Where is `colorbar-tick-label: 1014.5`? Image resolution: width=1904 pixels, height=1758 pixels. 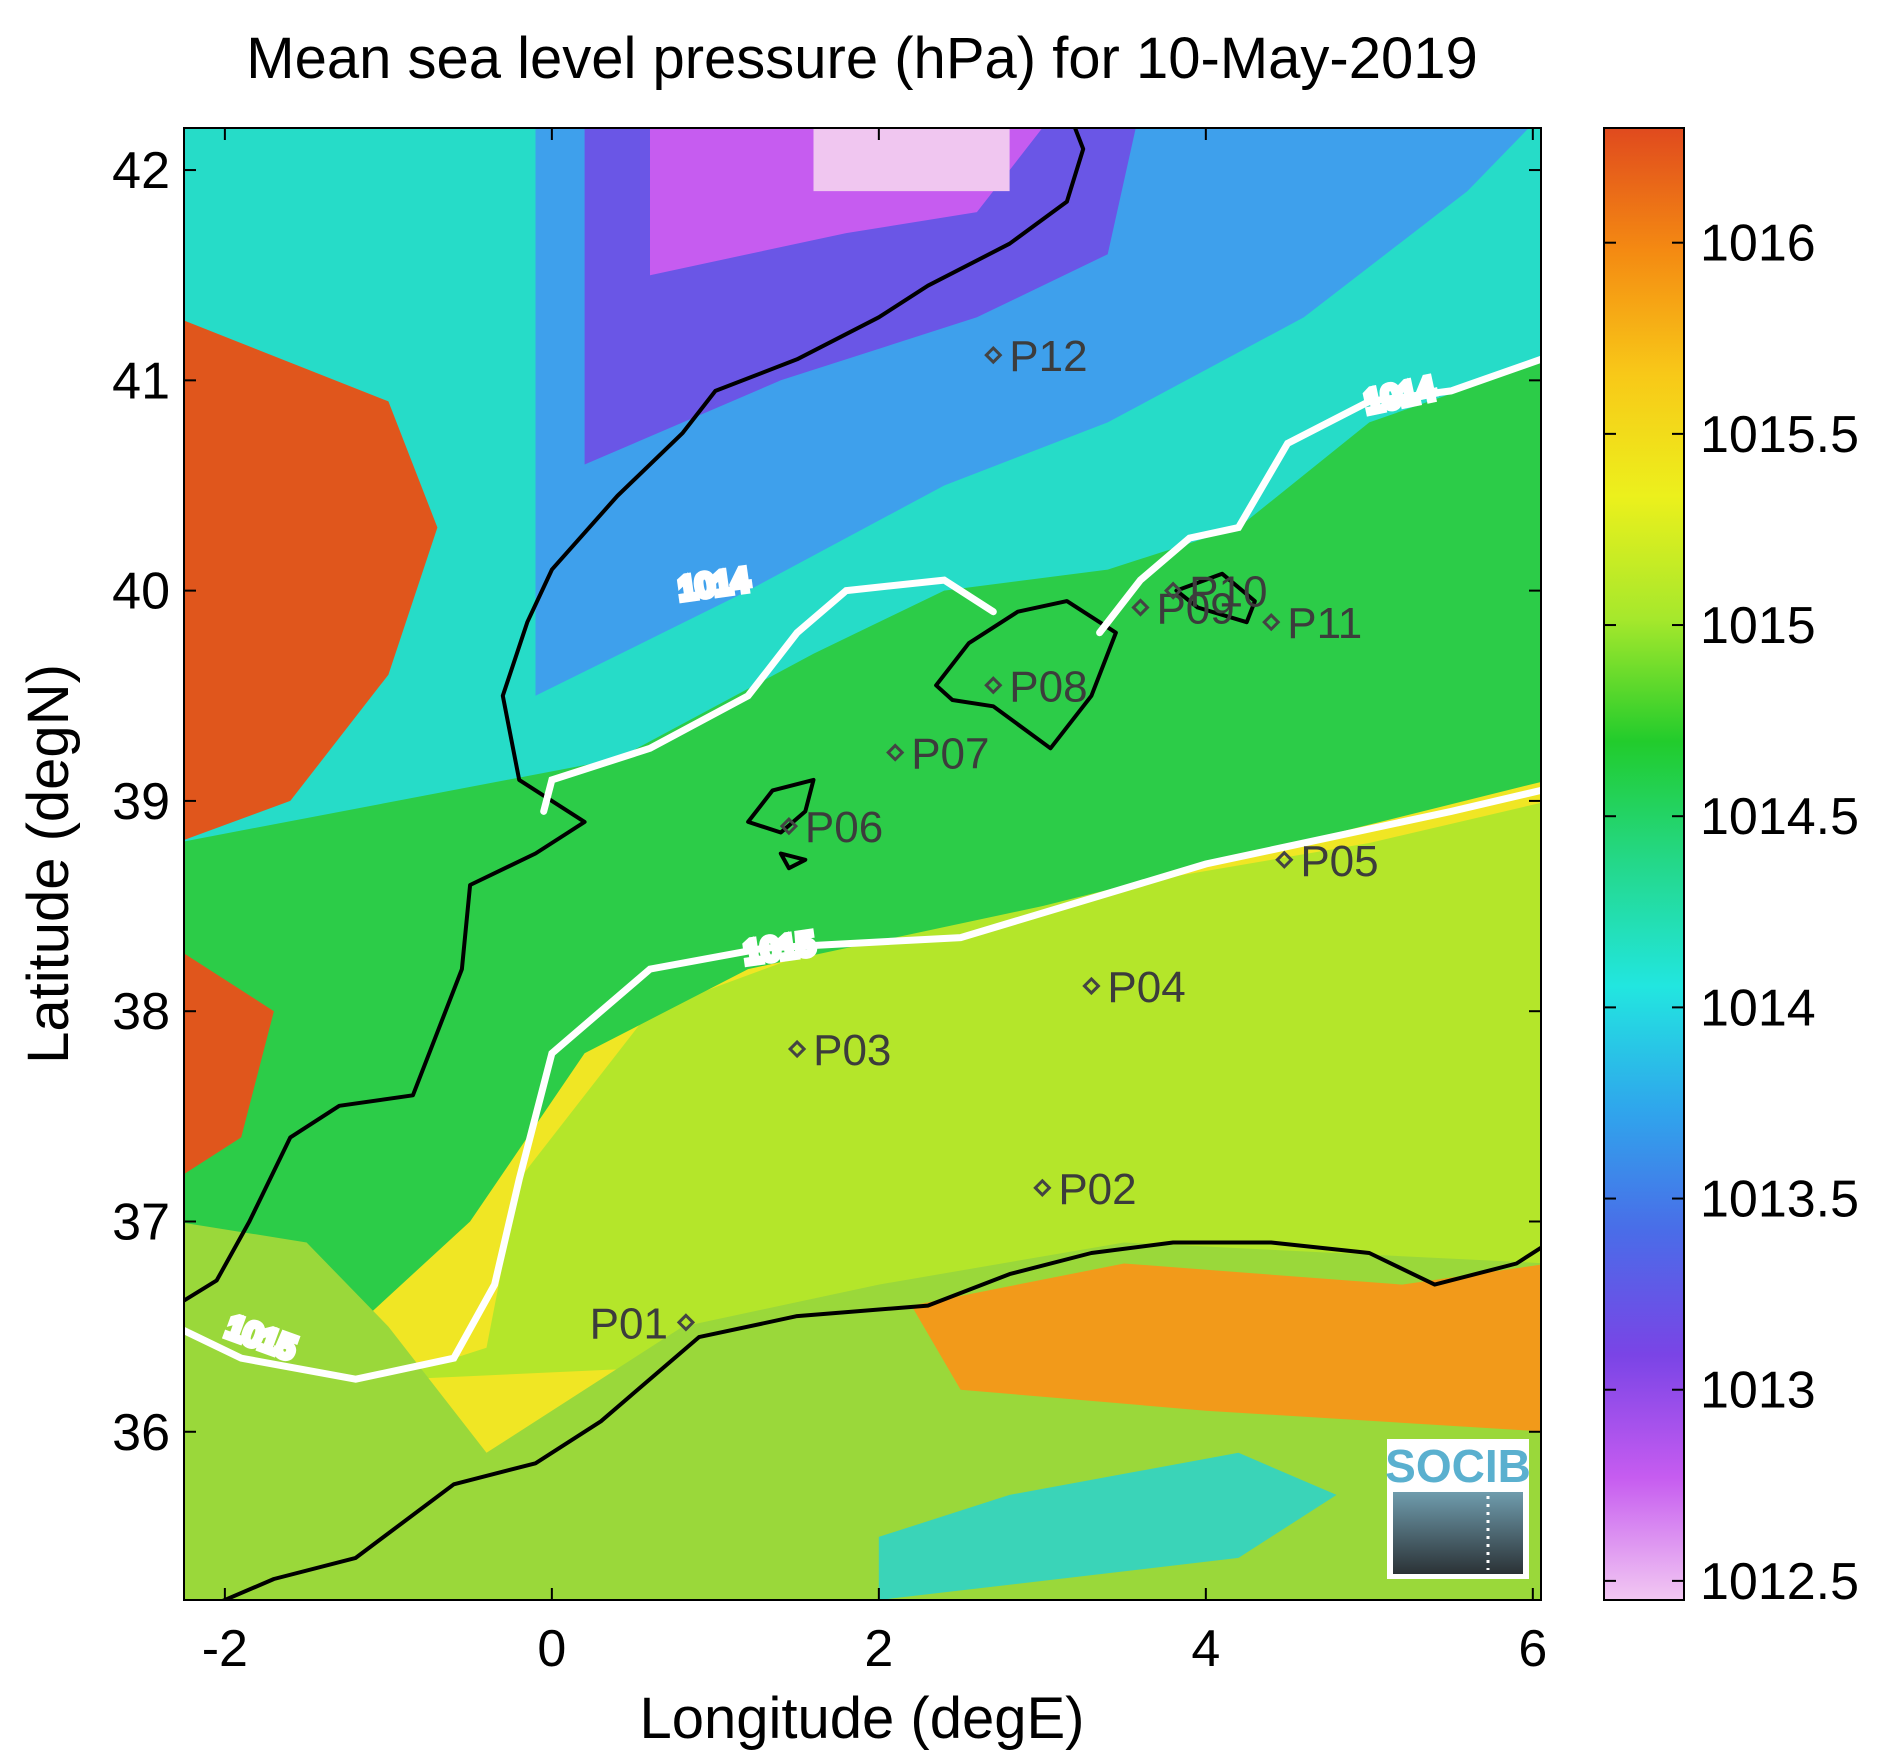 colorbar-tick-label: 1014.5 is located at coordinates (1779, 817).